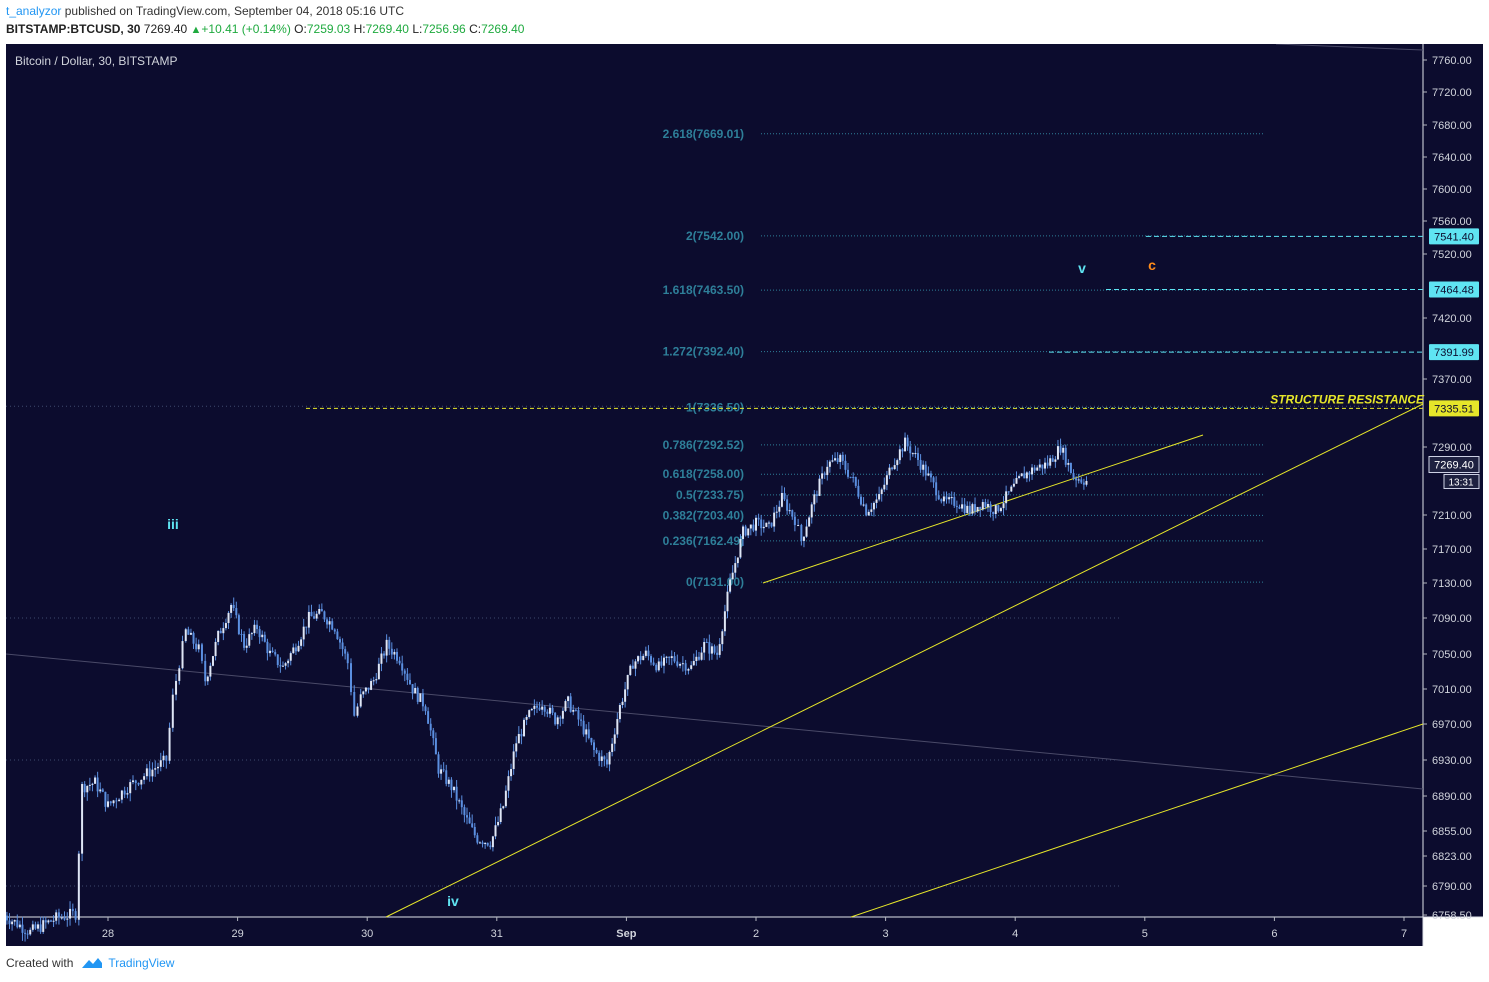  What do you see at coordinates (1404, 934) in the screenshot?
I see `x-tick-label: 7` at bounding box center [1404, 934].